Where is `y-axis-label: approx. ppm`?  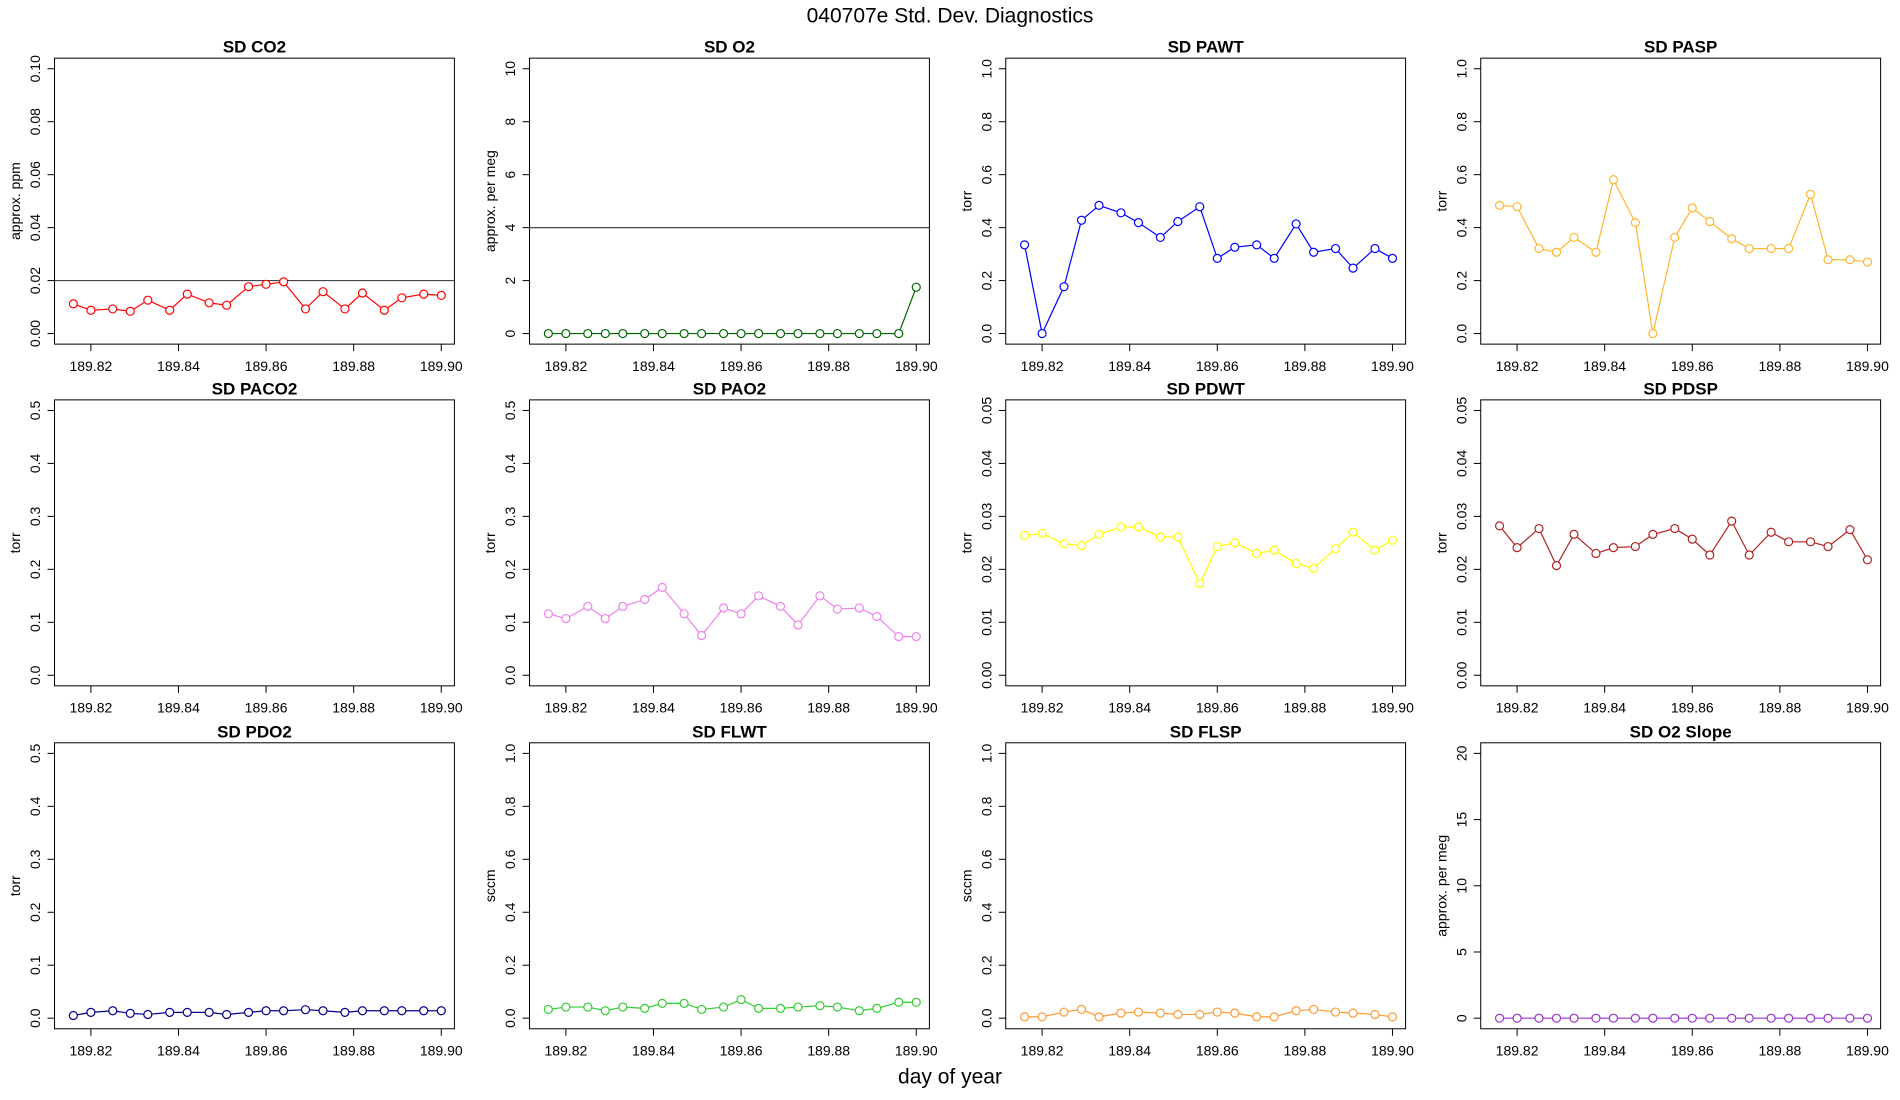
y-axis-label: approx. ppm is located at coordinates (15, 201).